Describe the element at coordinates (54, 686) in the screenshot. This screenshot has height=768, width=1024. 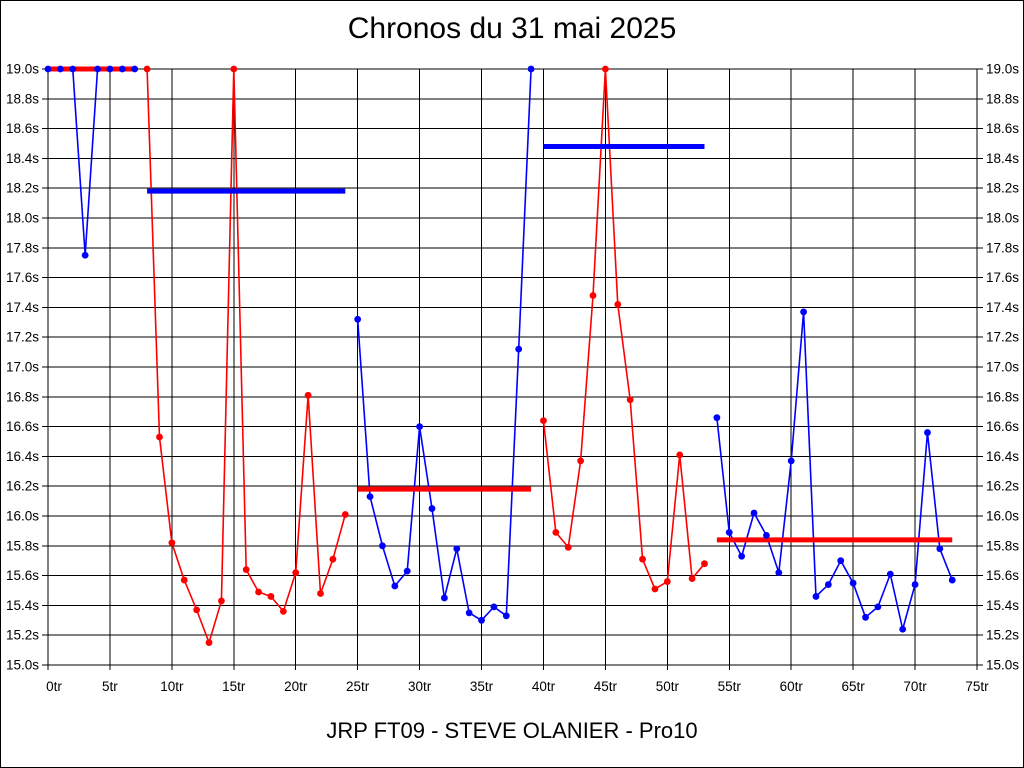
I see `x-tick-label: 0tr` at that location.